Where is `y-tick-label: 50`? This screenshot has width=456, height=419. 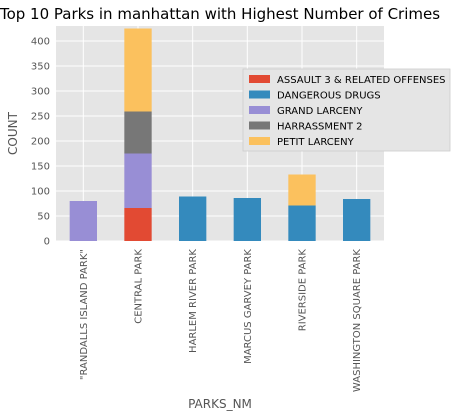
y-tick-label: 50 is located at coordinates (43, 217).